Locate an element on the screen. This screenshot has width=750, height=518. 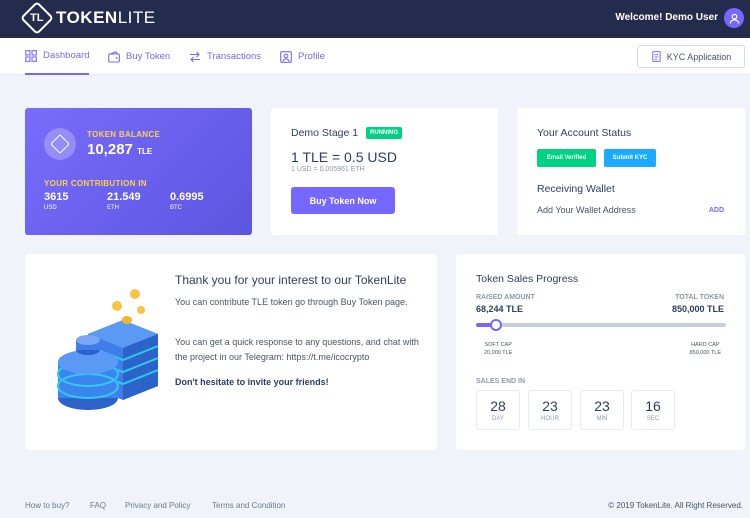
nav-item-transactions: Transactions is located at coordinates (225, 56).